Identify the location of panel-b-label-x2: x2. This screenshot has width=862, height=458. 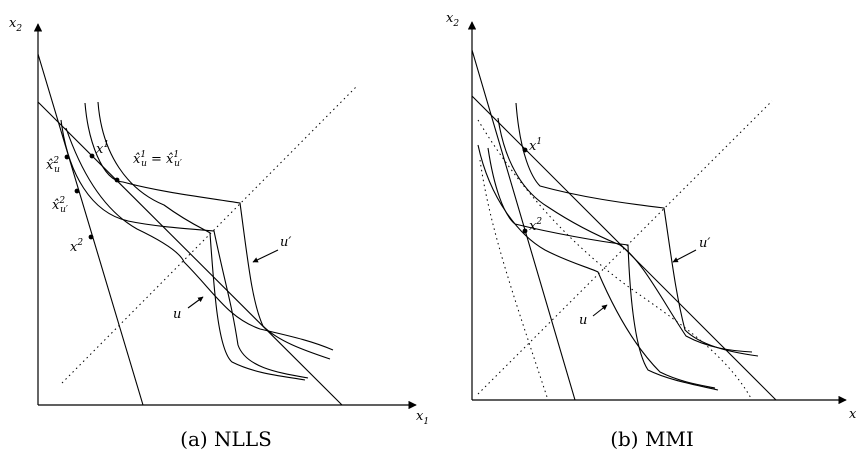
(535, 225).